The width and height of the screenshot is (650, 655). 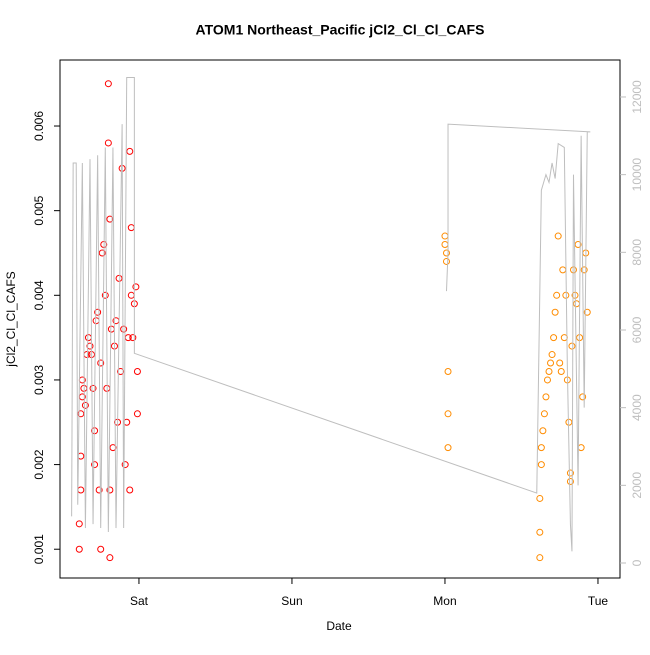 What do you see at coordinates (637, 252) in the screenshot?
I see `y2-tick-label: 8000` at bounding box center [637, 252].